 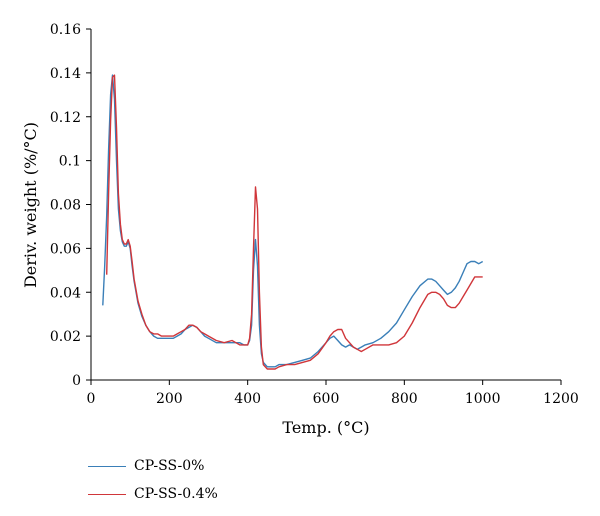 What do you see at coordinates (65, 293) in the screenshot?
I see `y-tick-label-2: 0.04` at bounding box center [65, 293].